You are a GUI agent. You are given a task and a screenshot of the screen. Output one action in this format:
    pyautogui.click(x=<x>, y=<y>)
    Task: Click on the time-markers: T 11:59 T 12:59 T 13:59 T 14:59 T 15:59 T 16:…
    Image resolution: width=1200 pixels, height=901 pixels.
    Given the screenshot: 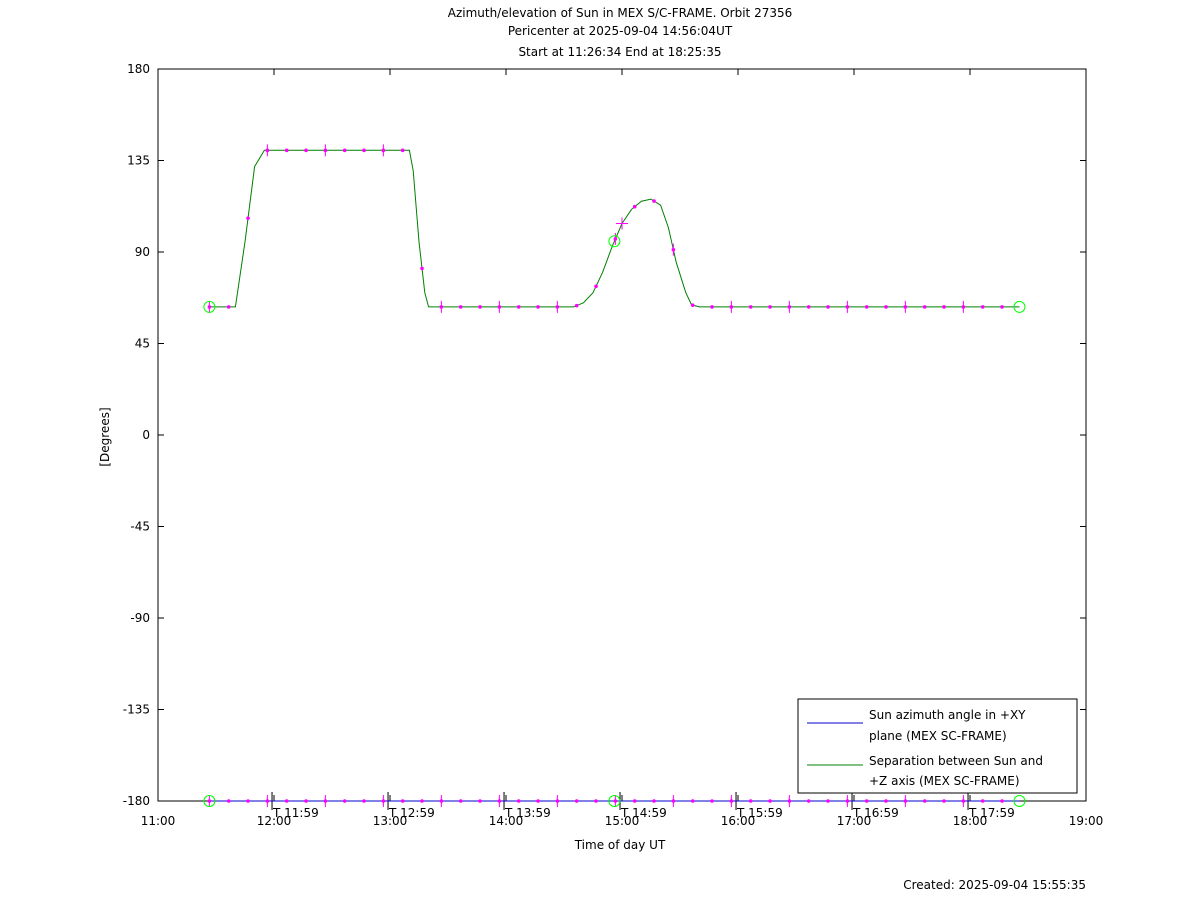 What is the action you would take?
    pyautogui.click(x=643, y=806)
    